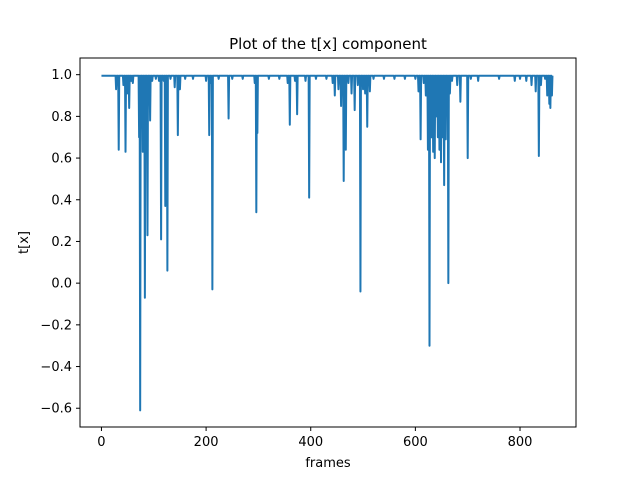  What do you see at coordinates (328, 463) in the screenshot?
I see `x-axis-label: frames` at bounding box center [328, 463].